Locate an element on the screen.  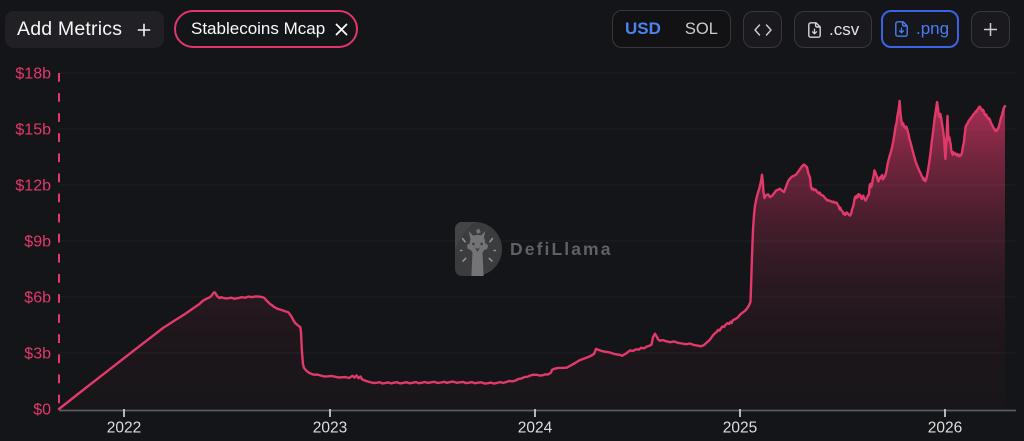
svg-text: 2022 is located at coordinates (124, 428).